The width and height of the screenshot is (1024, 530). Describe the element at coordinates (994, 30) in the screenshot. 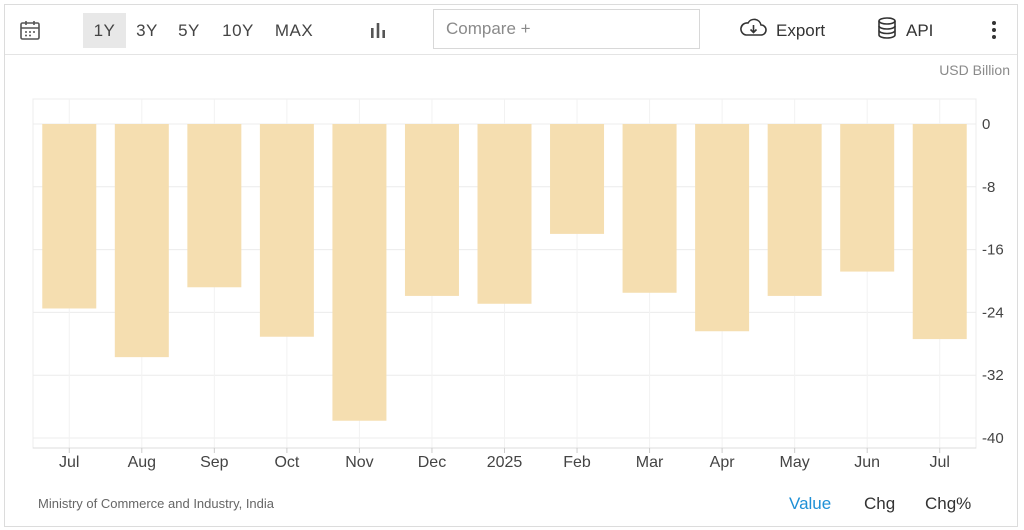

I see `vertical-dots-icon` at that location.